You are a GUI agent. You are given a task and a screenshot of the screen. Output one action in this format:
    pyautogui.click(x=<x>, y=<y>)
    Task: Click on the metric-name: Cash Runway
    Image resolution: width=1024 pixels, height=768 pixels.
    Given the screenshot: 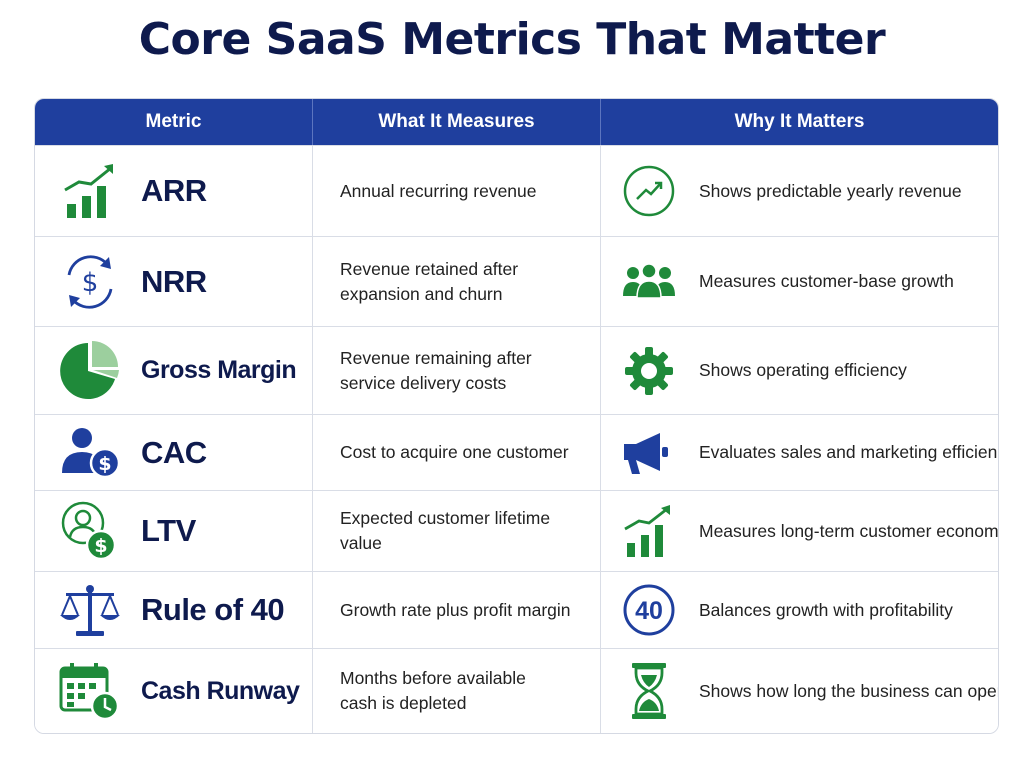 What is the action you would take?
    pyautogui.click(x=220, y=690)
    